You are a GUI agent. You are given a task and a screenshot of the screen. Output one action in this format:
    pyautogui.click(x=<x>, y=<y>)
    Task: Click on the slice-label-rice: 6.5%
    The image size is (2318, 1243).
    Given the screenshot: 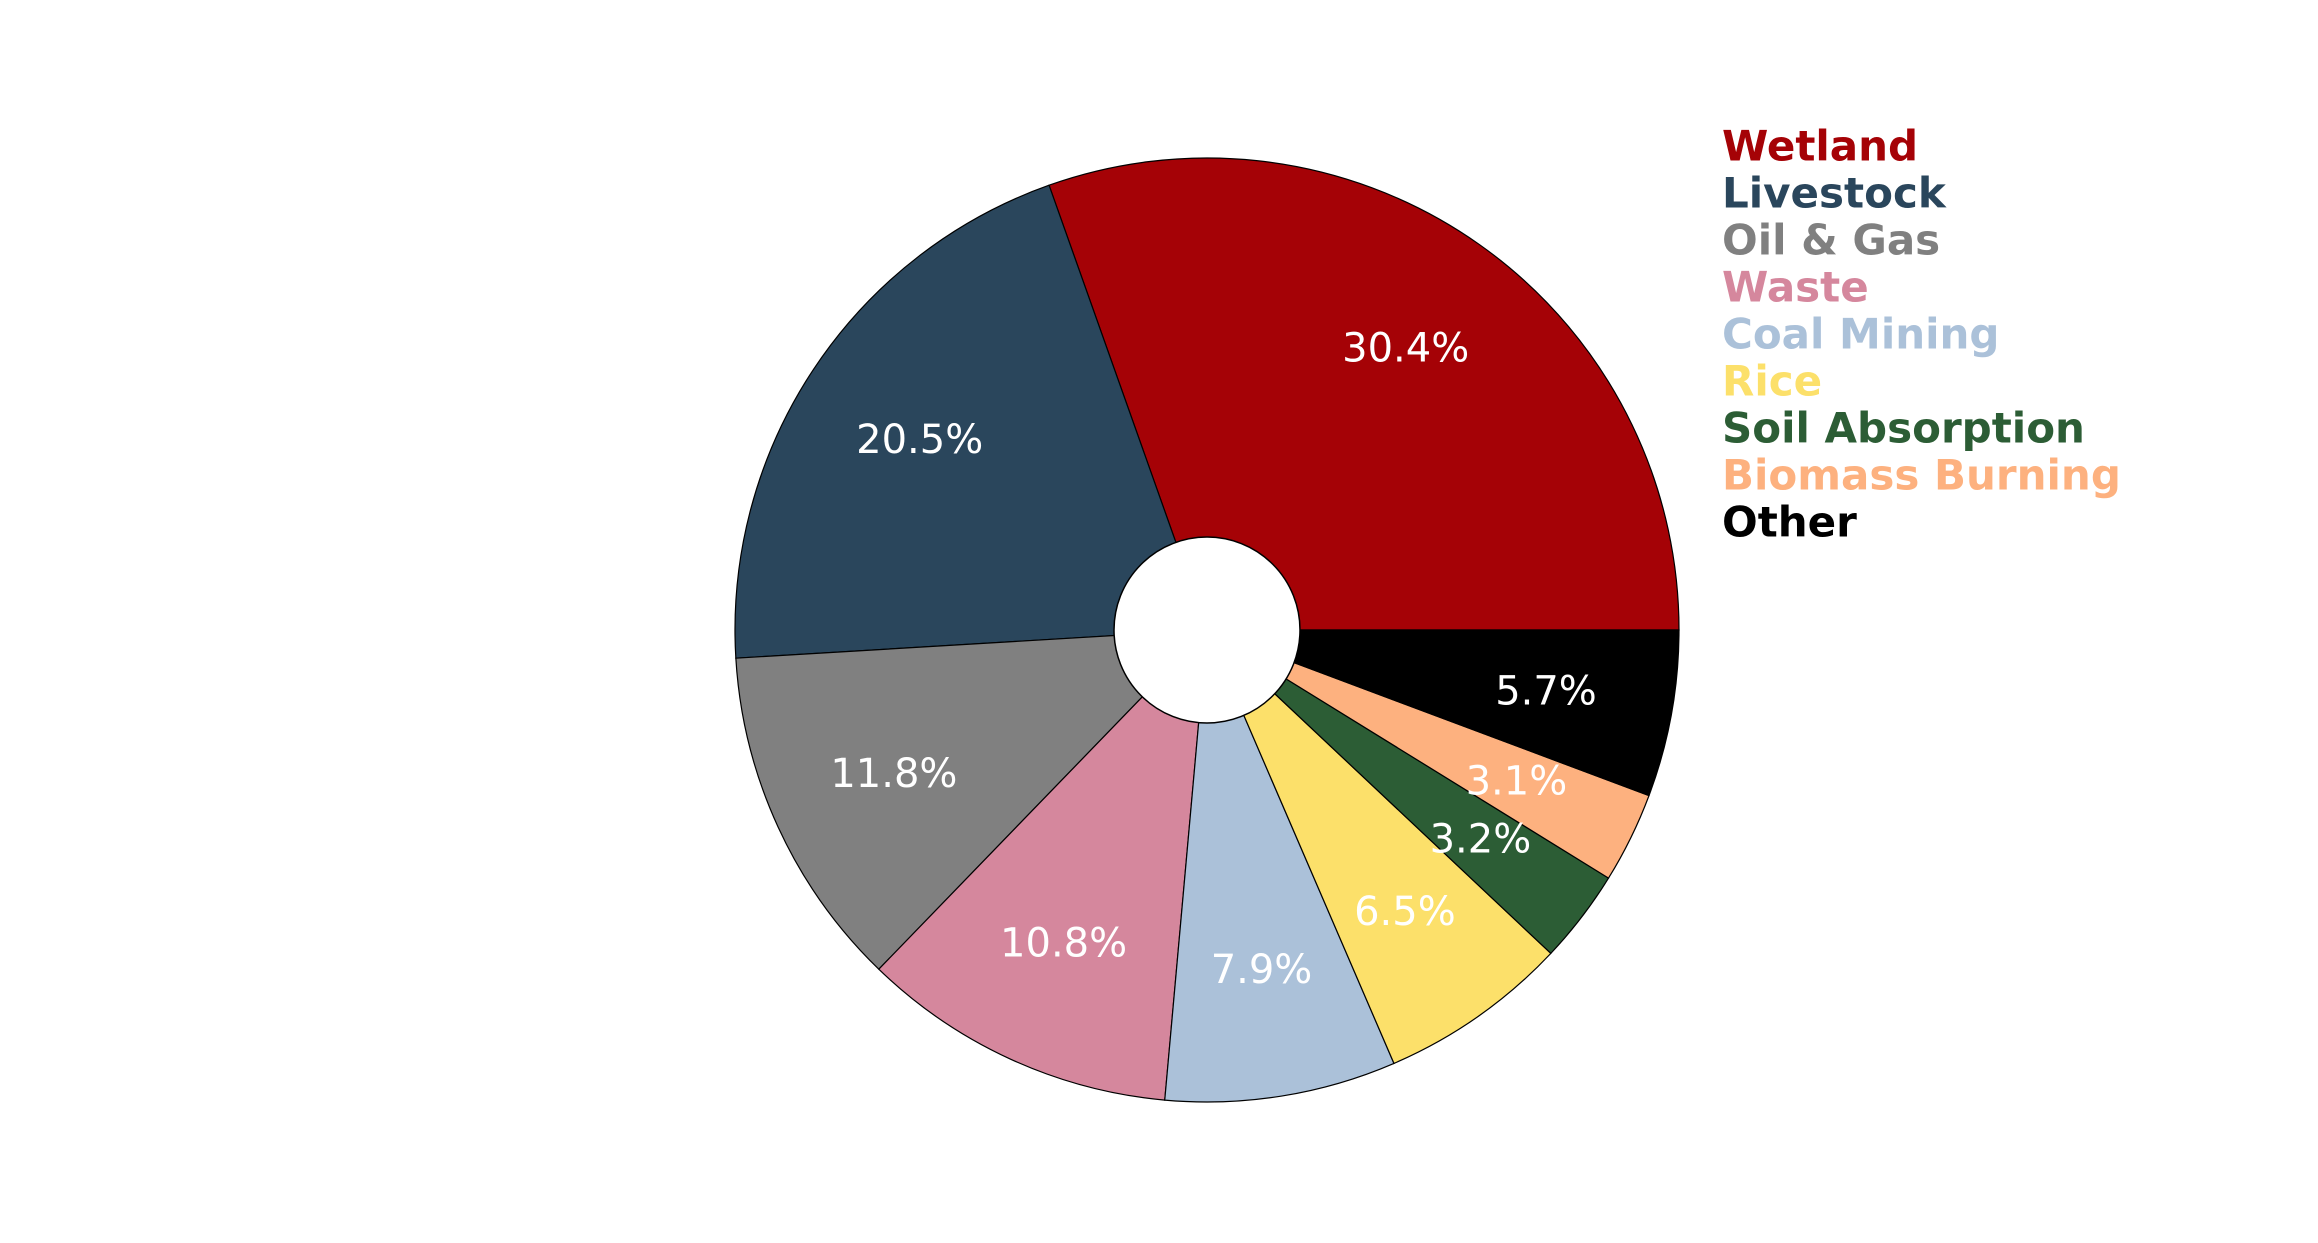 What is the action you would take?
    pyautogui.click(x=1405, y=912)
    